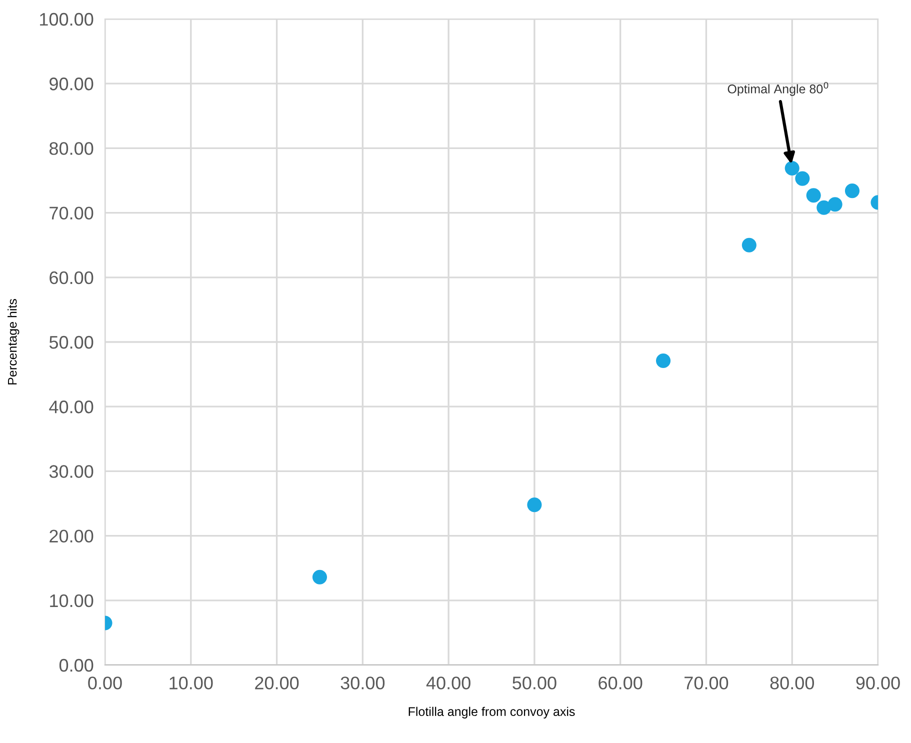 This screenshot has height=743, width=911. Describe the element at coordinates (71, 342) in the screenshot. I see `y-tick-label: 50.00` at that location.